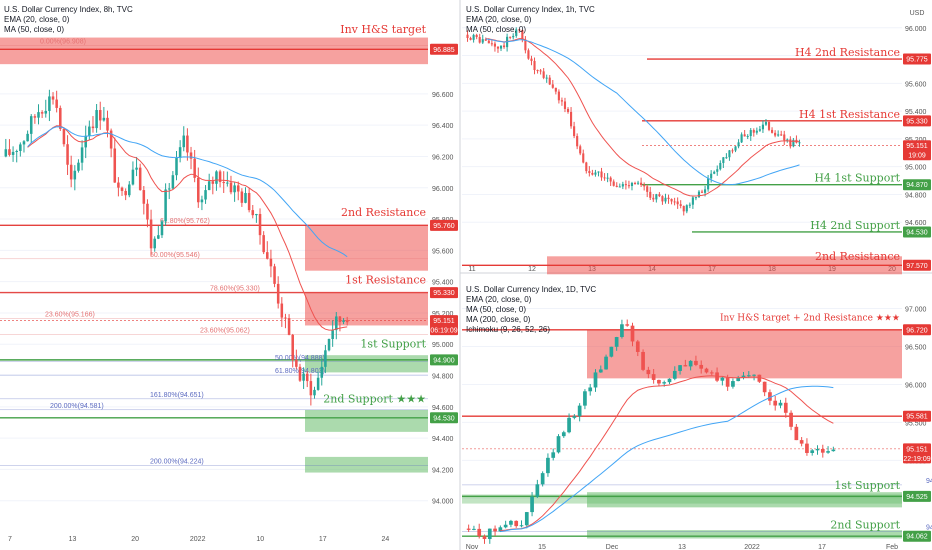 This screenshot has height=550, width=932. Describe the element at coordinates (385, 539) in the screenshot. I see `x-tick: 24` at that location.